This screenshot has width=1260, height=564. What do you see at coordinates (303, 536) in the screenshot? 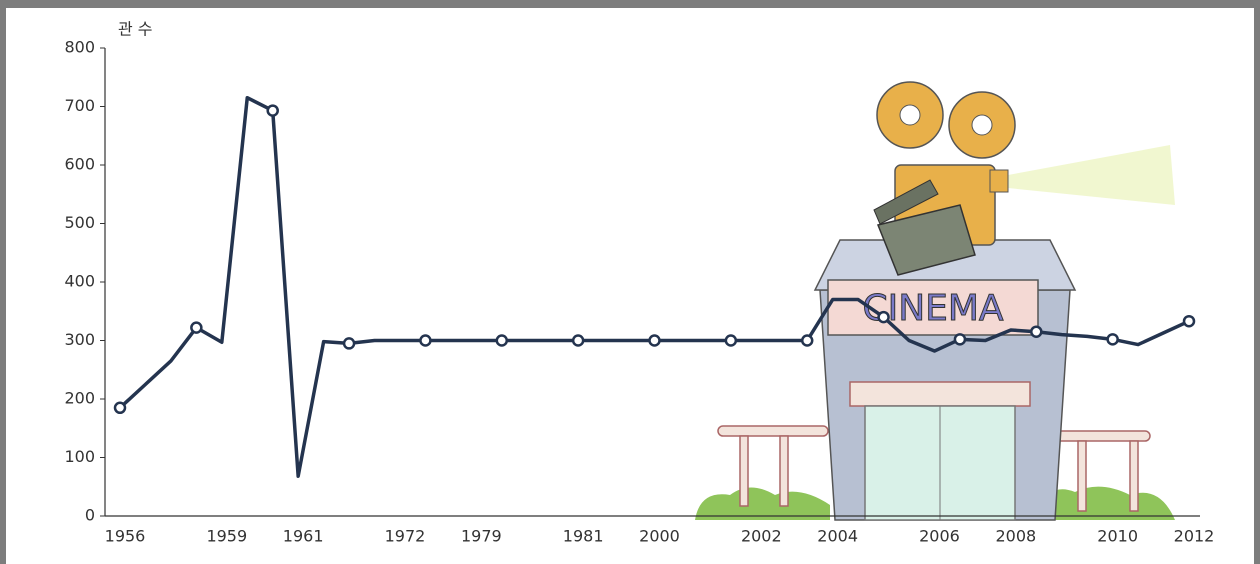
I see `x-tick-label: 1961` at bounding box center [303, 536].